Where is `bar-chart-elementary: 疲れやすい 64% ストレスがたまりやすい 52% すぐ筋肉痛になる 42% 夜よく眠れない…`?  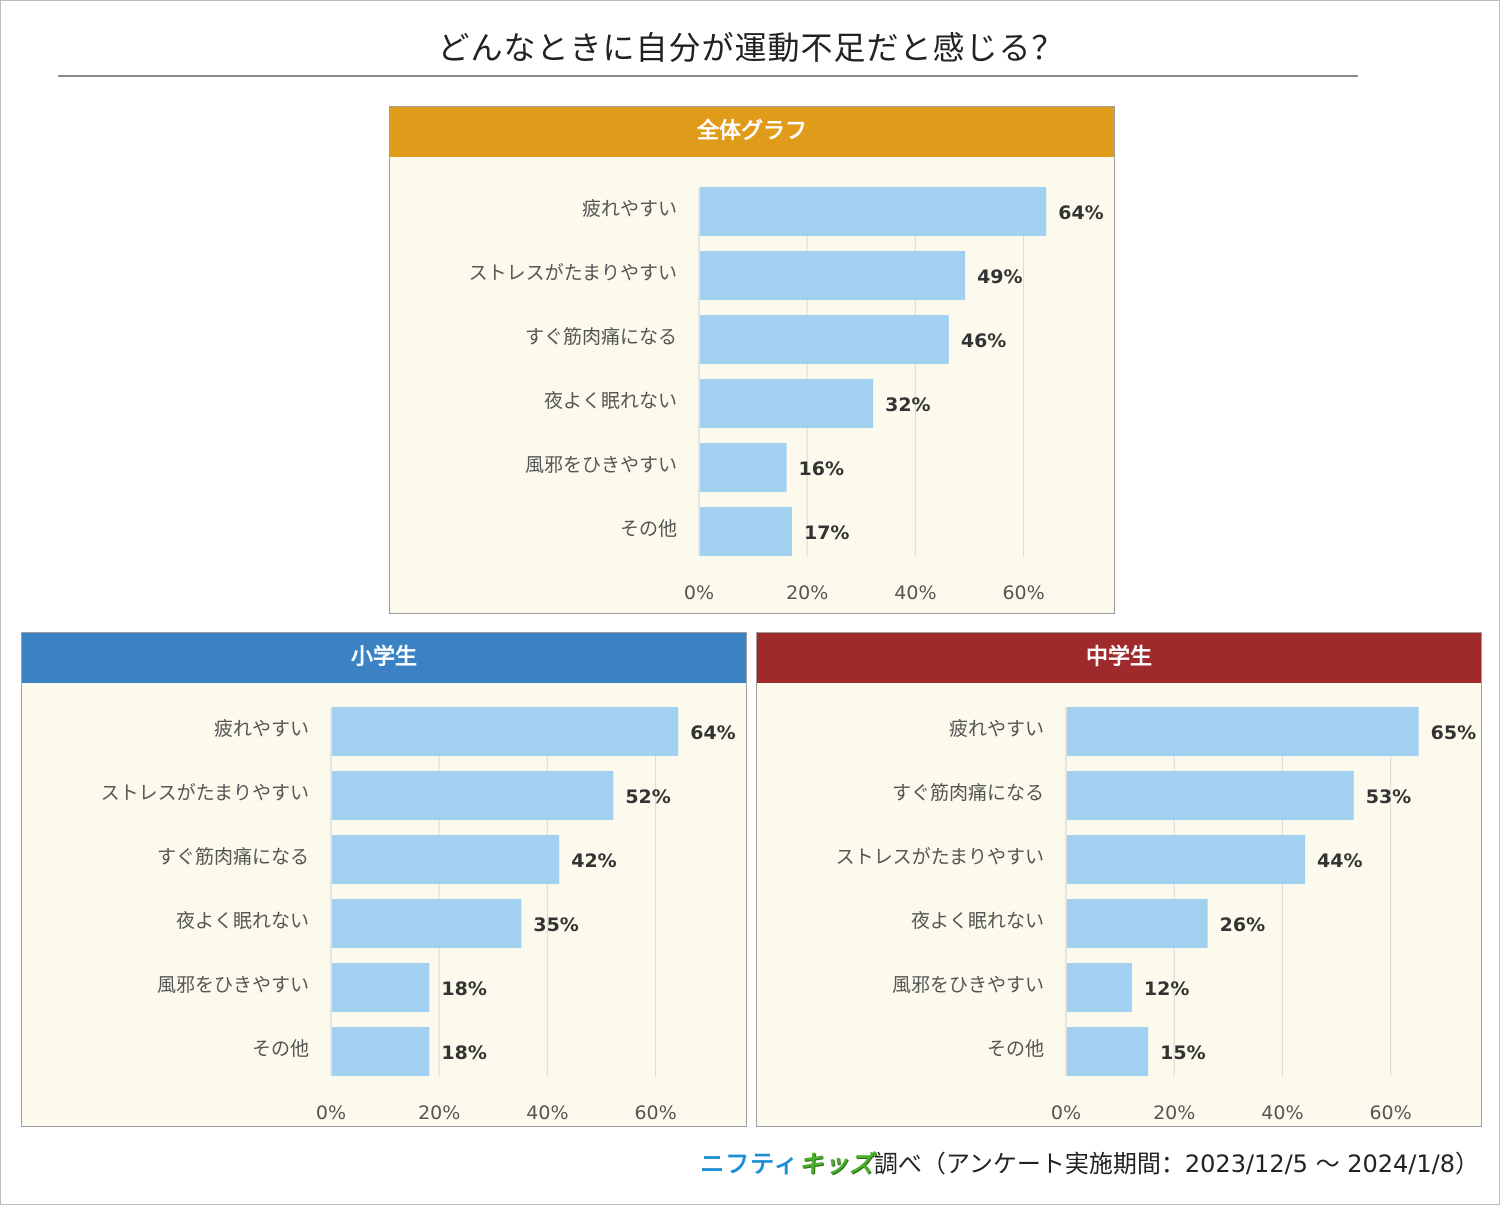 bar-chart-elementary: 疲れやすい 64% ストレスがたまりやすい 52% すぐ筋肉痛になる 42% 夜よく眠れない… is located at coordinates (418, 915).